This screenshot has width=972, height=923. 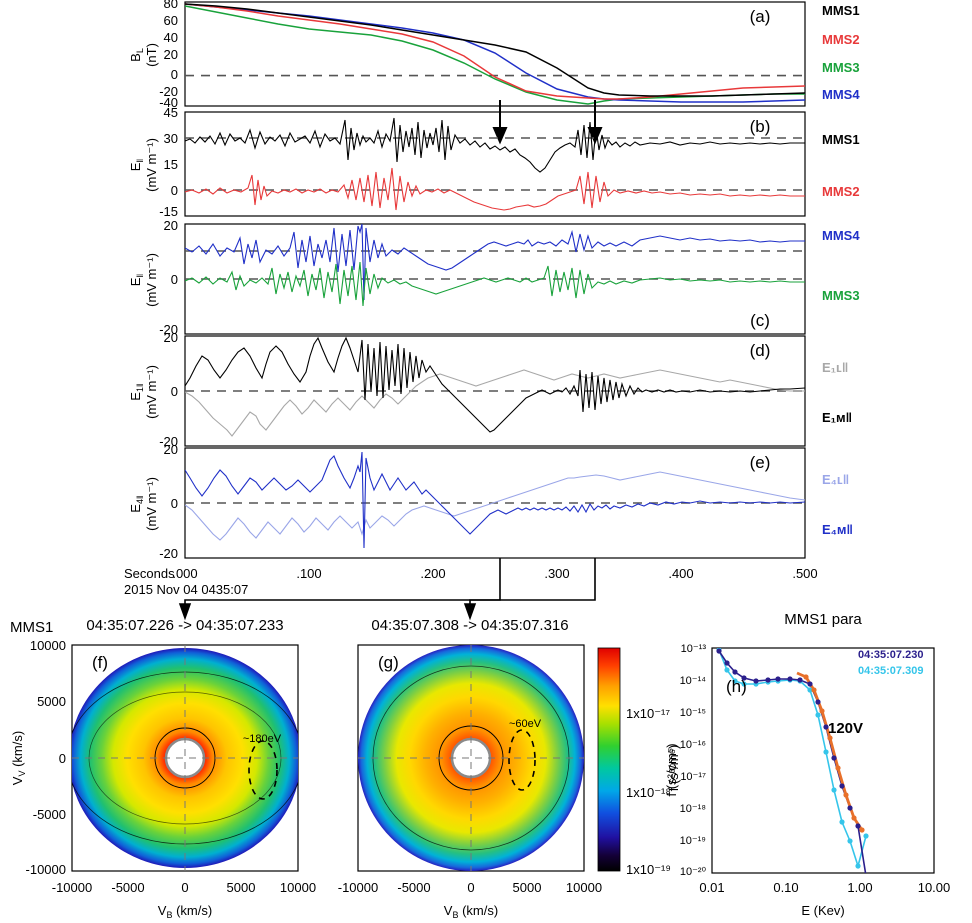 I want to click on panel-b-ytick-2: 15, so click(x=171, y=164).